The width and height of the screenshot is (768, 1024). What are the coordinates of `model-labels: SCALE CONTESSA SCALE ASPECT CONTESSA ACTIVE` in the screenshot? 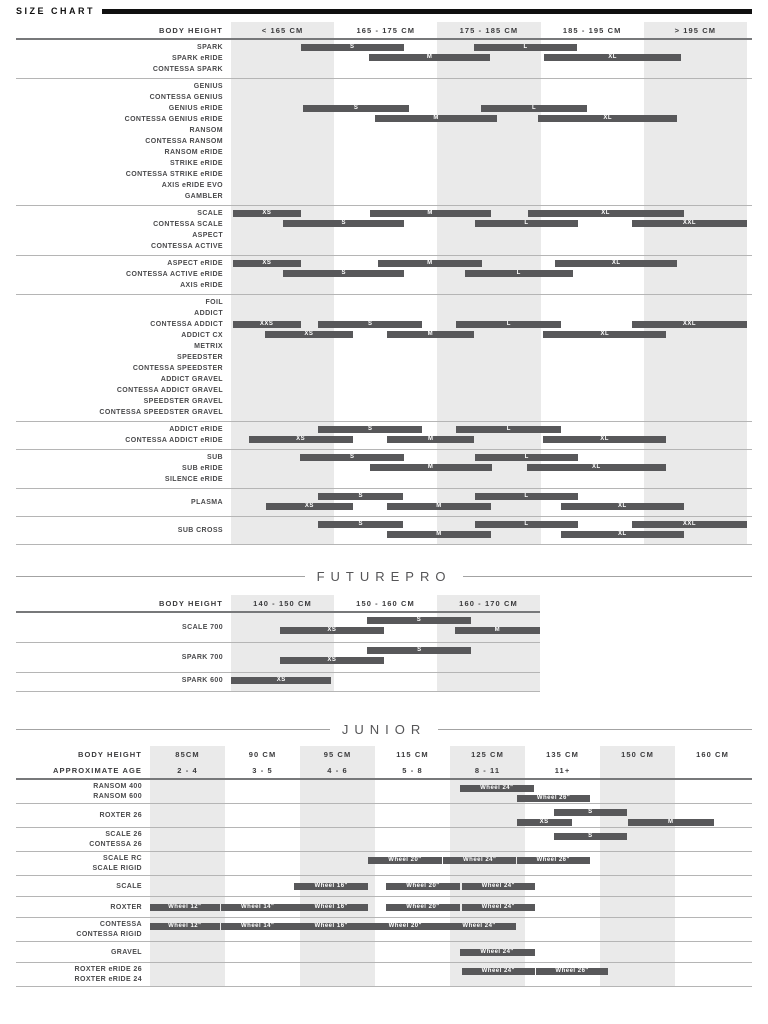 It's located at (123, 230).